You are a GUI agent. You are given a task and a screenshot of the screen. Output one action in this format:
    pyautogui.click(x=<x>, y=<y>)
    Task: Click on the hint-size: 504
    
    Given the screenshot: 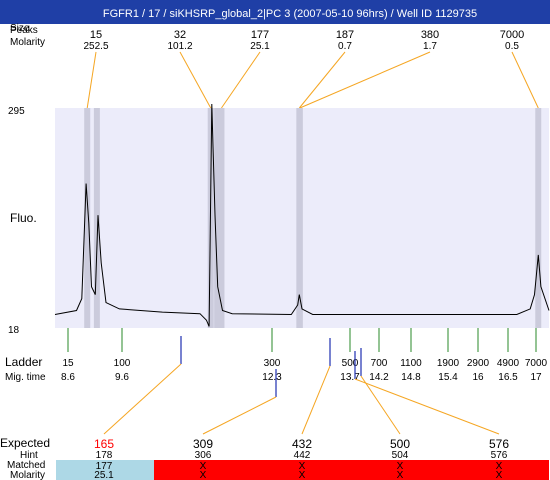 What is the action you would take?
    pyautogui.click(x=400, y=455)
    